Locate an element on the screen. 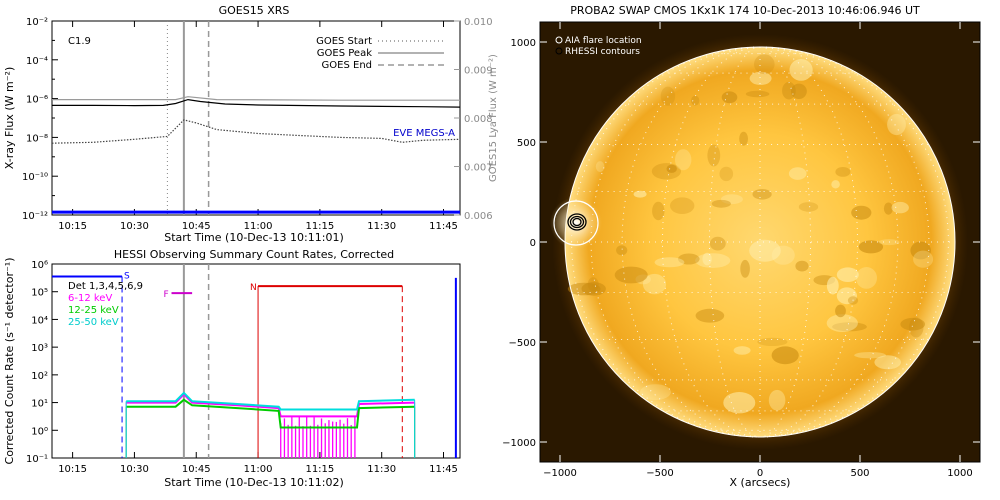  y-tick-label: 0 is located at coordinates (533, 243).